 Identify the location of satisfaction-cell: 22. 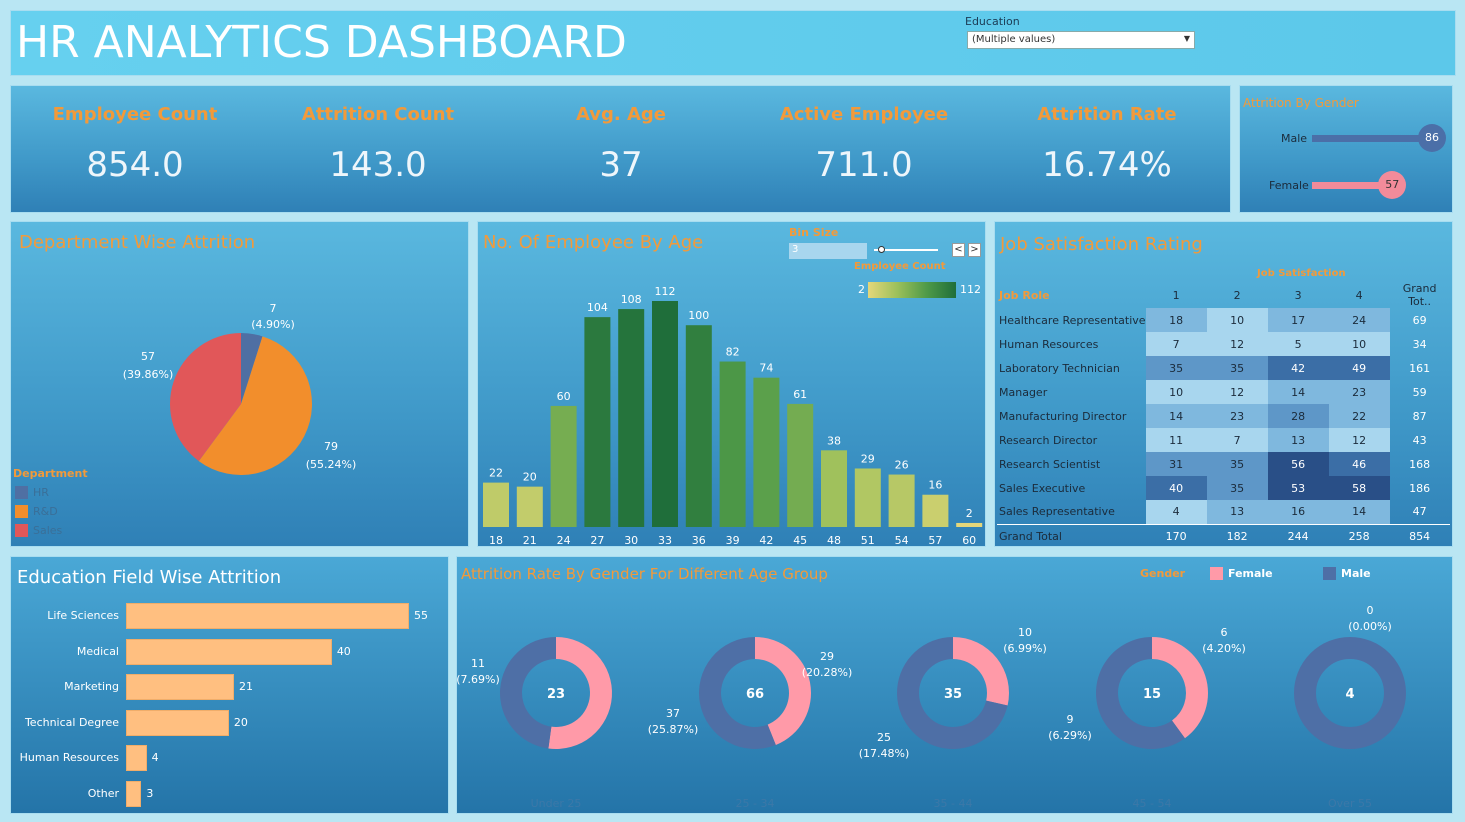
(1359, 416).